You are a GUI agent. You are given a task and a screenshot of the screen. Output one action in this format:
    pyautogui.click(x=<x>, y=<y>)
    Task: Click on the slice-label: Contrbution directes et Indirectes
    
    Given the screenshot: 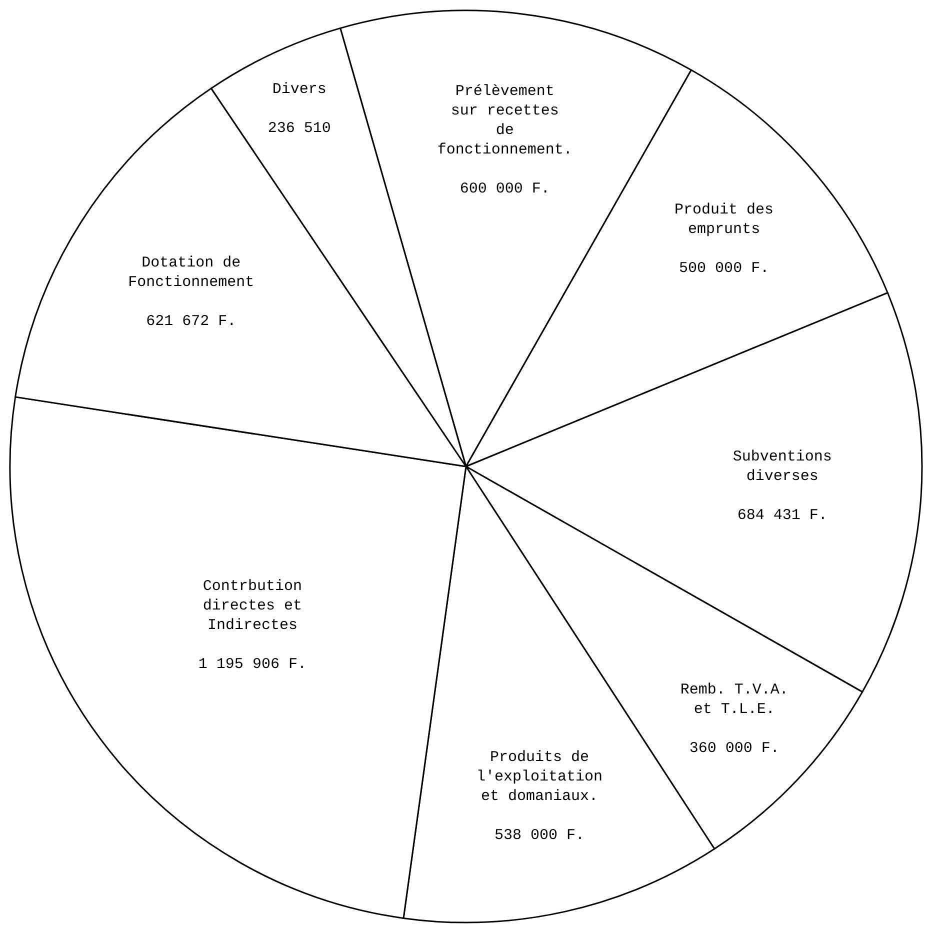 What is the action you would take?
    pyautogui.click(x=252, y=606)
    